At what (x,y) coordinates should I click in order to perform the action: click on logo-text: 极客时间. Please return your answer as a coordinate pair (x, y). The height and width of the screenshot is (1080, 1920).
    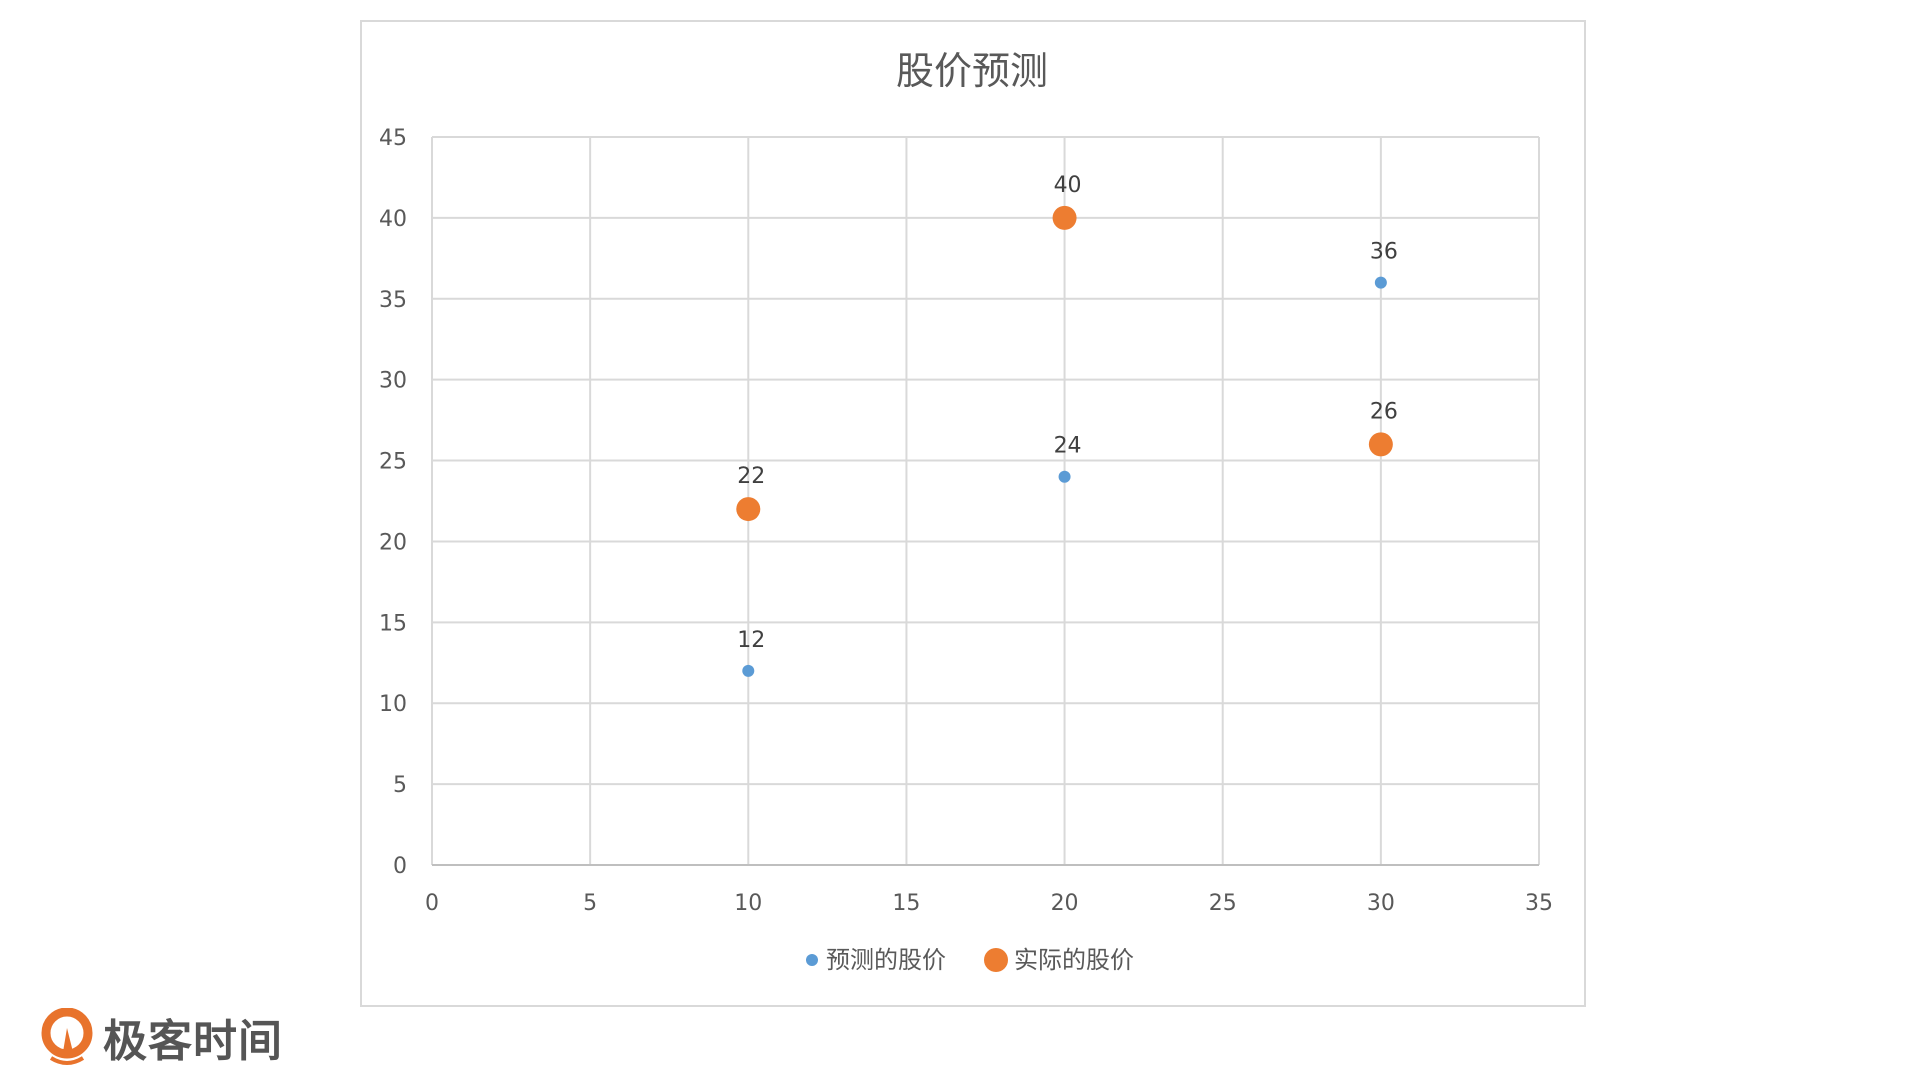
    Looking at the image, I should click on (193, 1041).